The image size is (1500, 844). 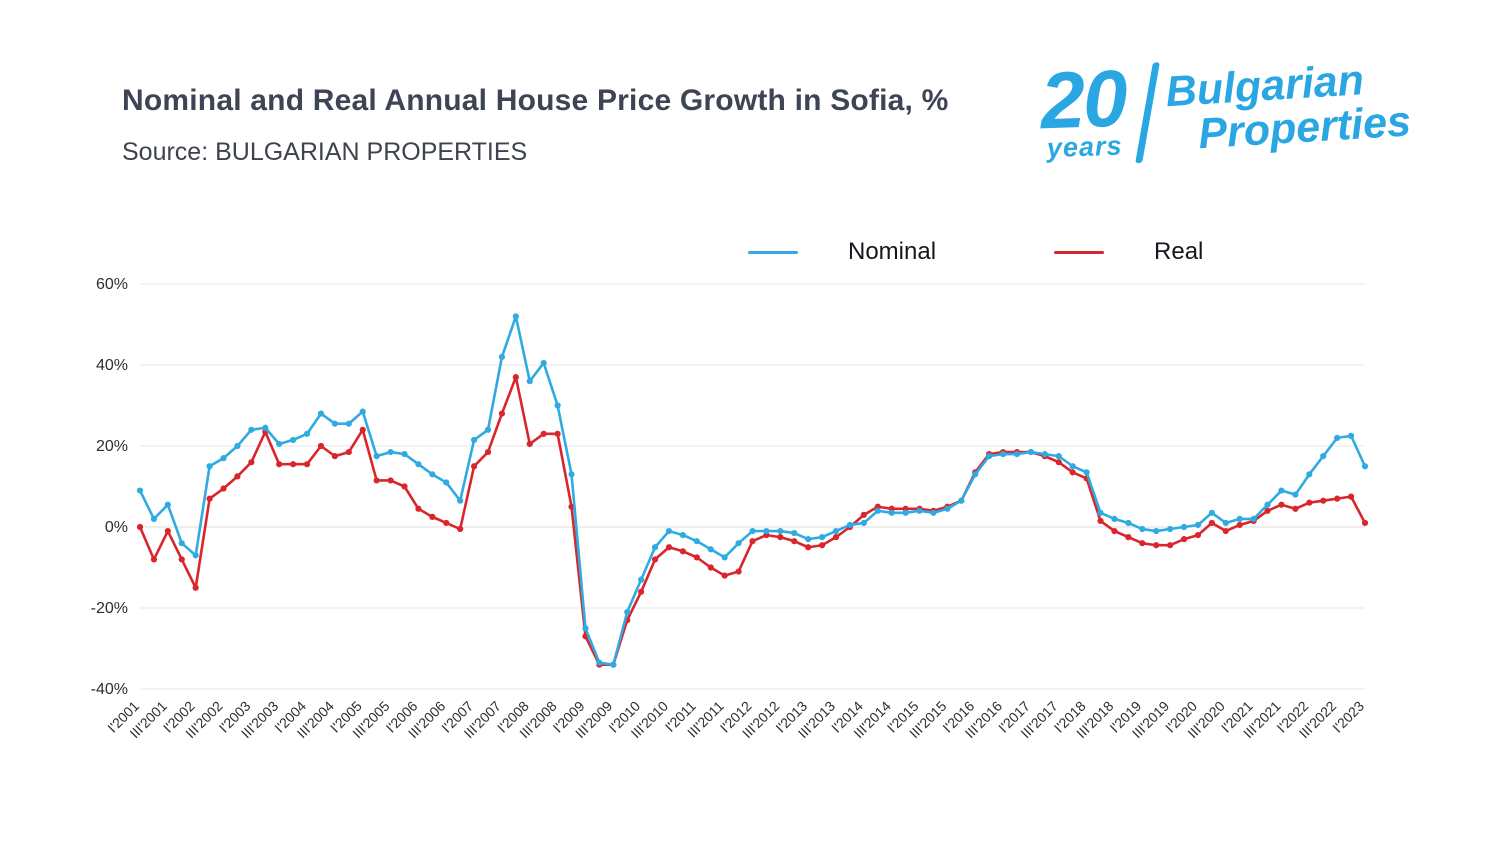 I want to click on y-axis-tick-label: 40%, so click(x=112, y=365).